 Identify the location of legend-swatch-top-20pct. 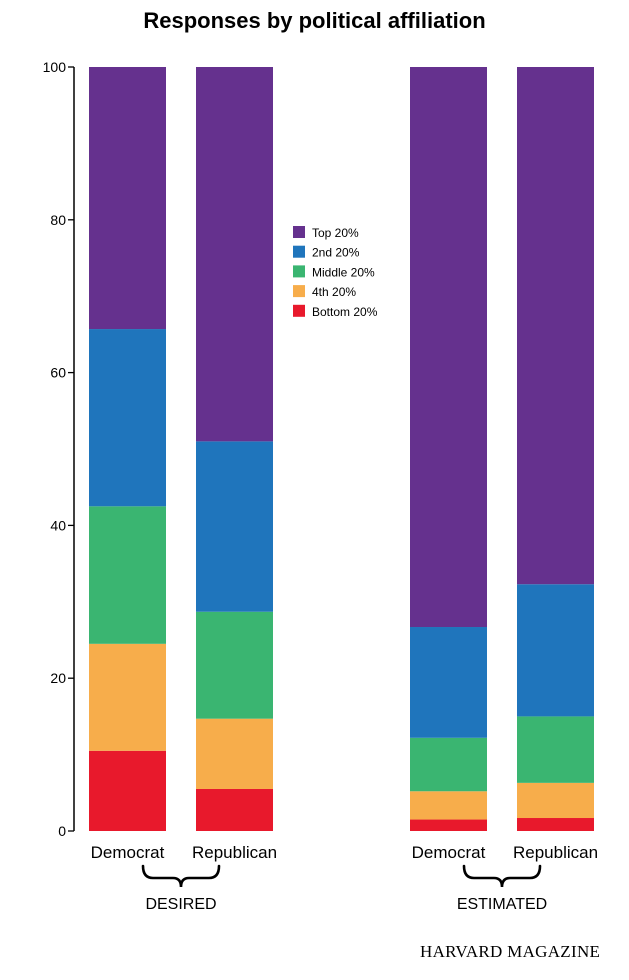
(299, 232).